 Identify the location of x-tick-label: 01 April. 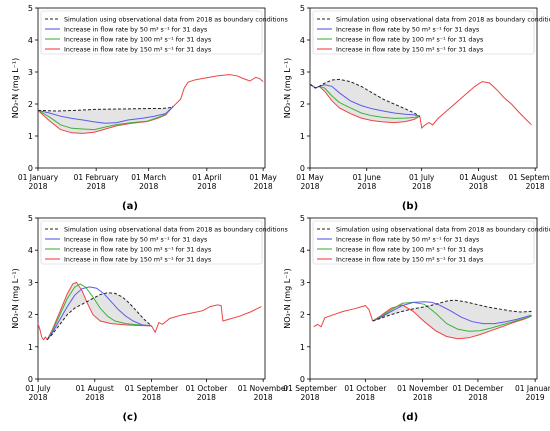
(206, 177).